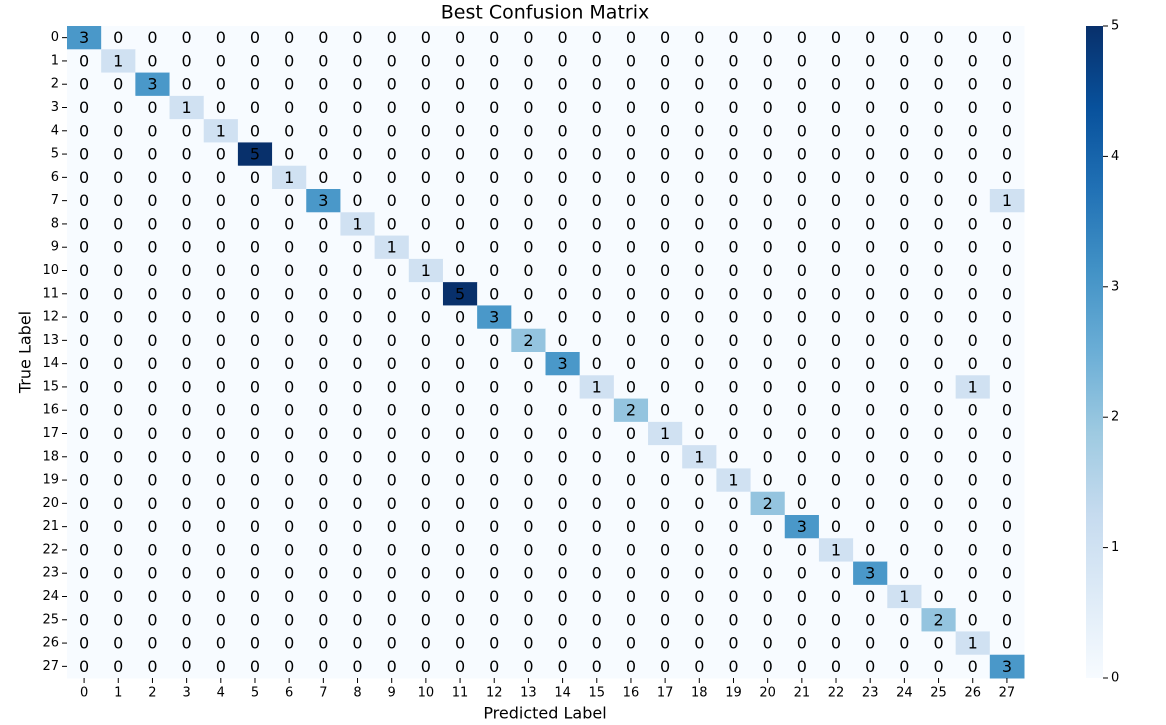  Describe the element at coordinates (836, 693) in the screenshot. I see `x-tick-label: 22` at that location.